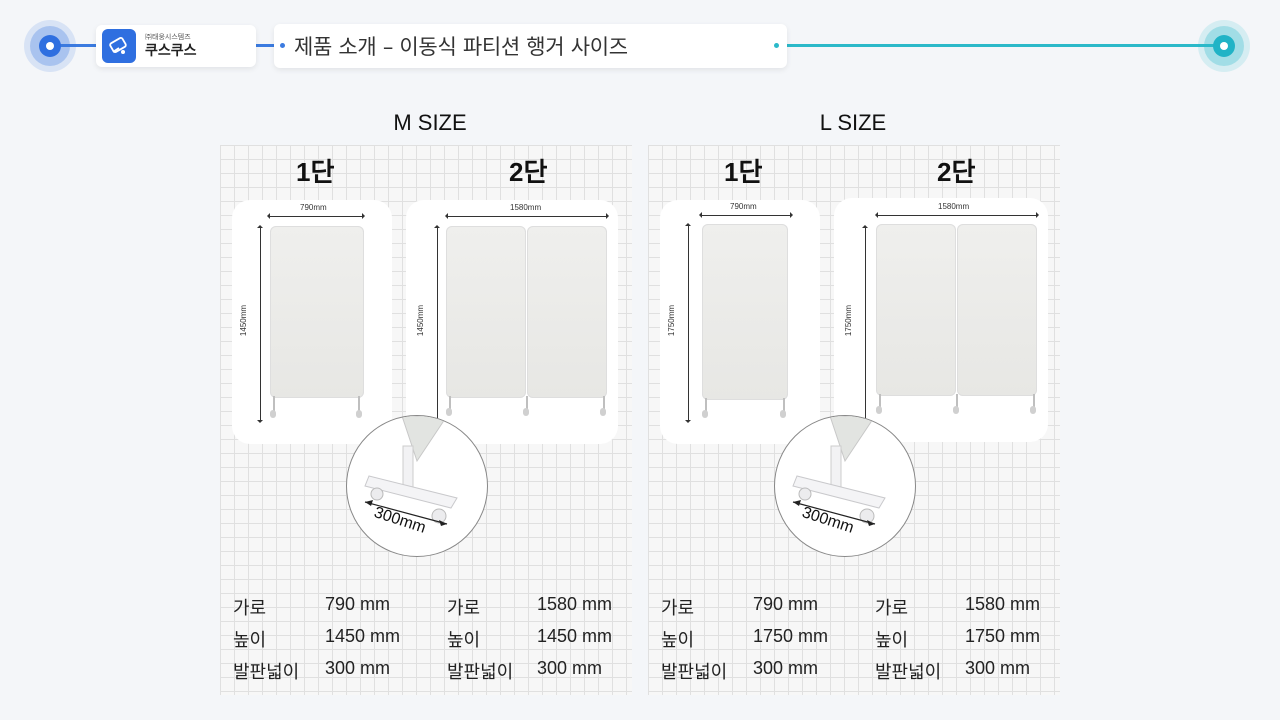 This screenshot has height=720, width=1280. What do you see at coordinates (1002, 45) in the screenshot?
I see `header-line-right` at bounding box center [1002, 45].